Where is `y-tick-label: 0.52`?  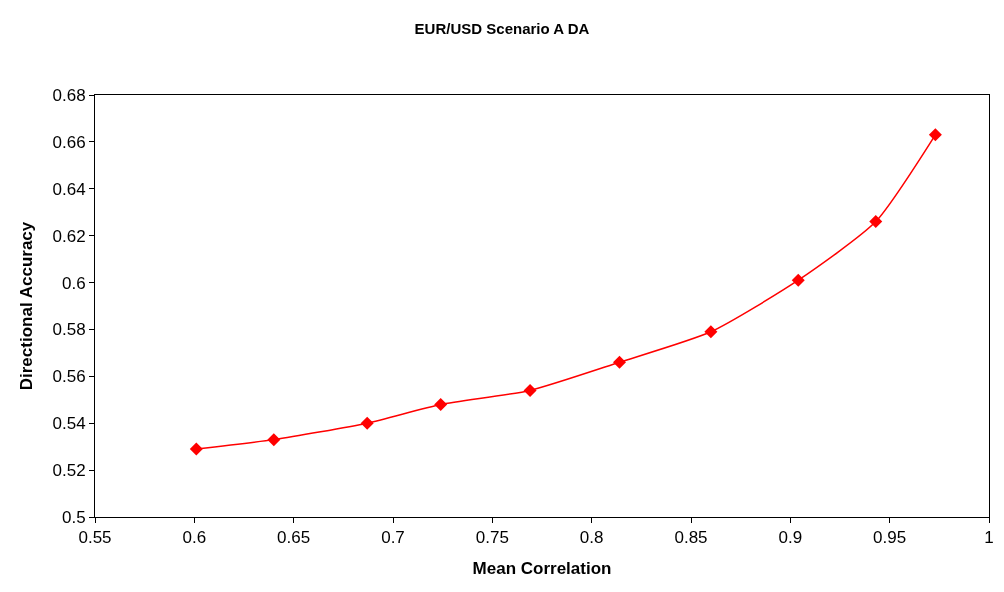
y-tick-label: 0.52 is located at coordinates (69, 471).